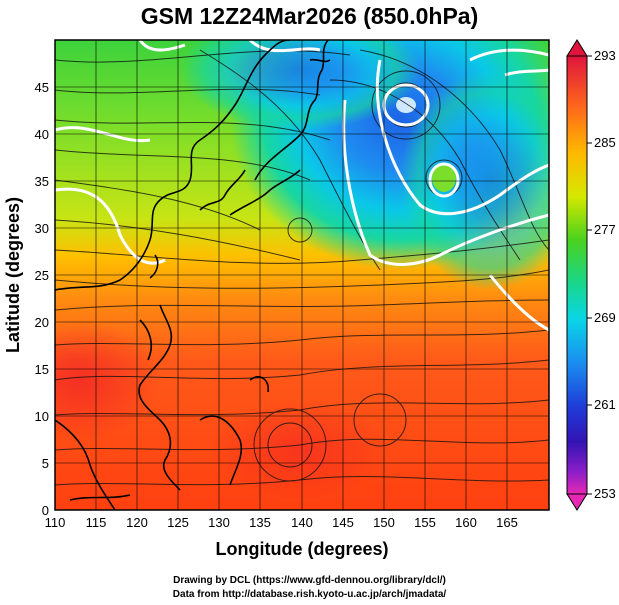 The width and height of the screenshot is (619, 605). I want to click on colorbar-label-285: 285, so click(605, 142).